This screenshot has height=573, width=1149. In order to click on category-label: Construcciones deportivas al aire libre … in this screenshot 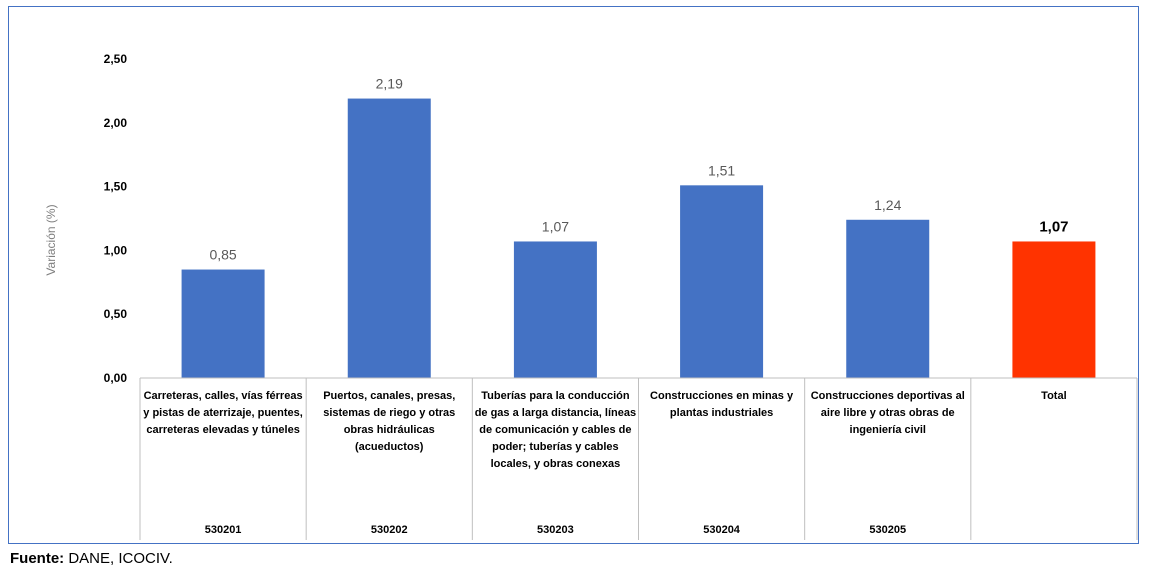, I will do `click(887, 413)`.